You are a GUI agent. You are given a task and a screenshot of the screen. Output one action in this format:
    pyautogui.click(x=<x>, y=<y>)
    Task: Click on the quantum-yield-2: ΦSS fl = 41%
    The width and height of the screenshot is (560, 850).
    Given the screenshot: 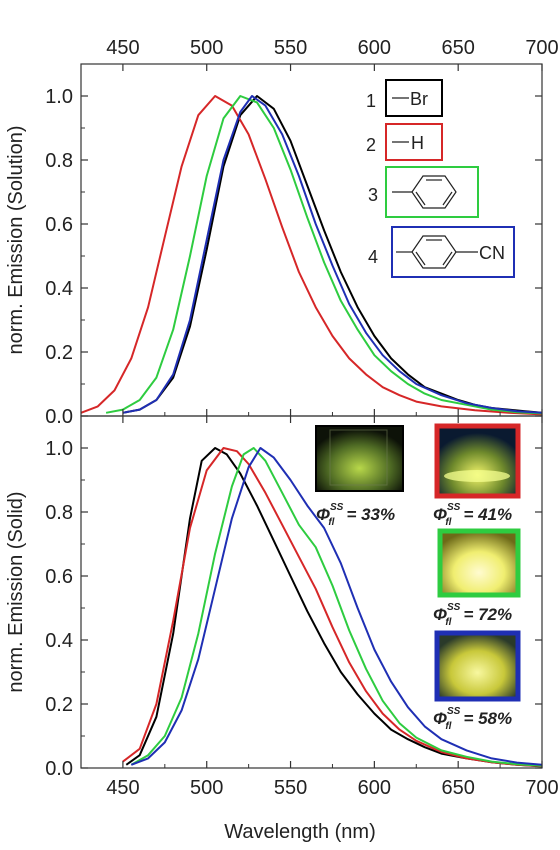 What is the action you would take?
    pyautogui.click(x=472, y=515)
    